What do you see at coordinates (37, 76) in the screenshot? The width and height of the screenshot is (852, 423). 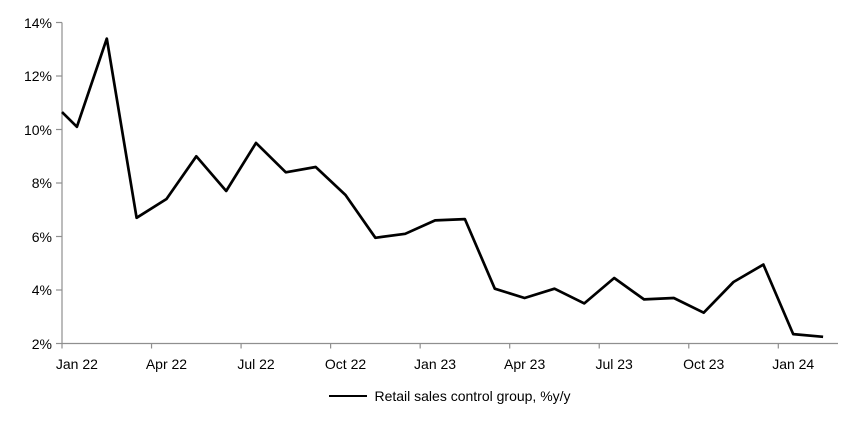 I see `y-axis-label: 12%` at bounding box center [37, 76].